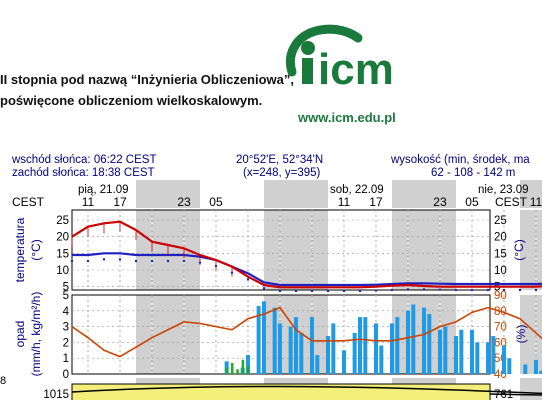 The width and height of the screenshot is (542, 400). I want to click on temperature-line, so click(306, 254).